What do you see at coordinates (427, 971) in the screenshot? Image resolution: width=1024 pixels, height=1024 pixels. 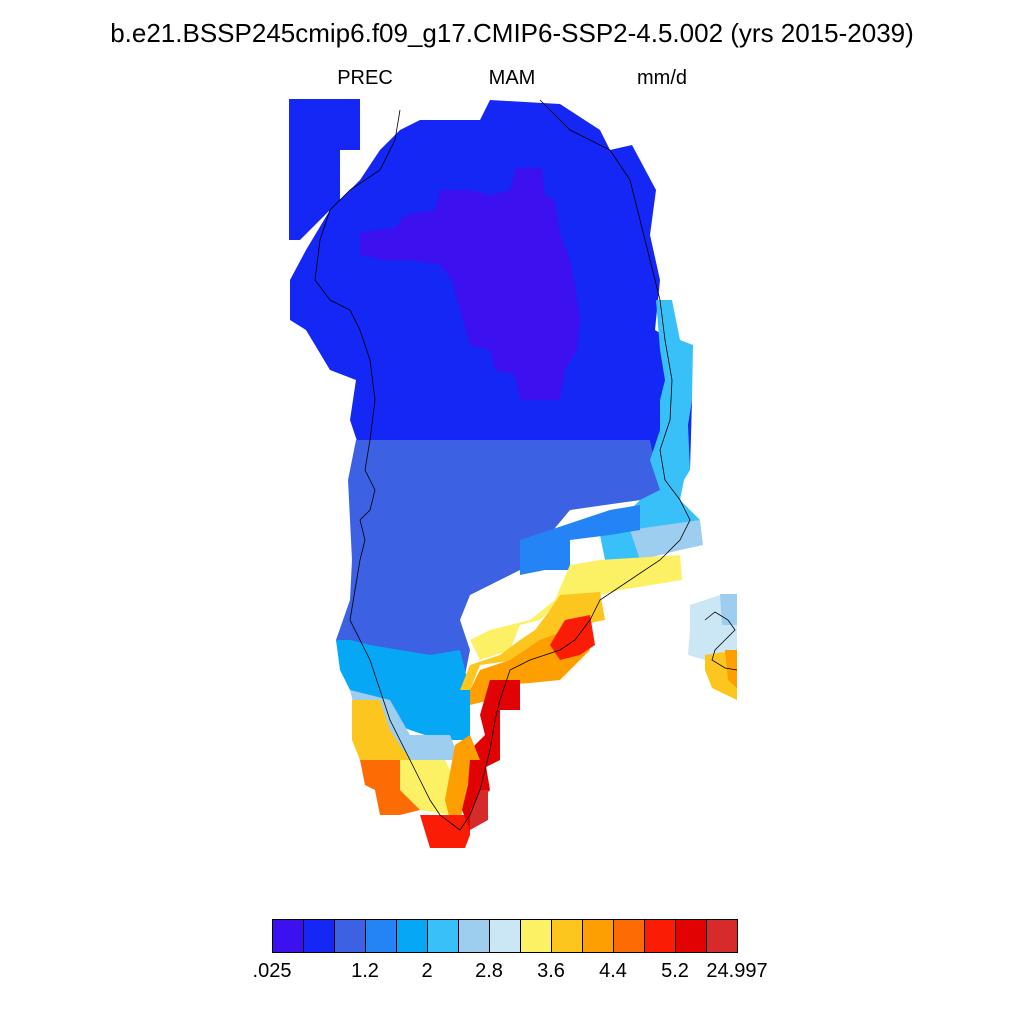 I see `colorbar-tick-label: 2` at bounding box center [427, 971].